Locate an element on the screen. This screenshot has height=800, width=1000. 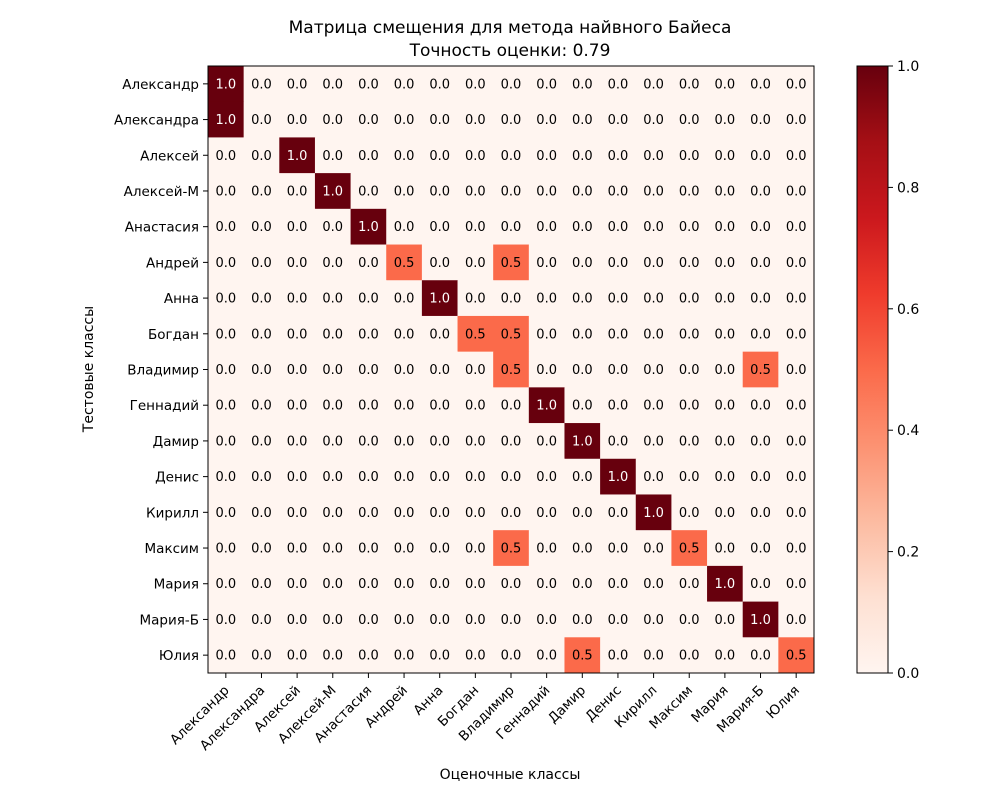
x-tick-label: Юлия is located at coordinates (783, 703).